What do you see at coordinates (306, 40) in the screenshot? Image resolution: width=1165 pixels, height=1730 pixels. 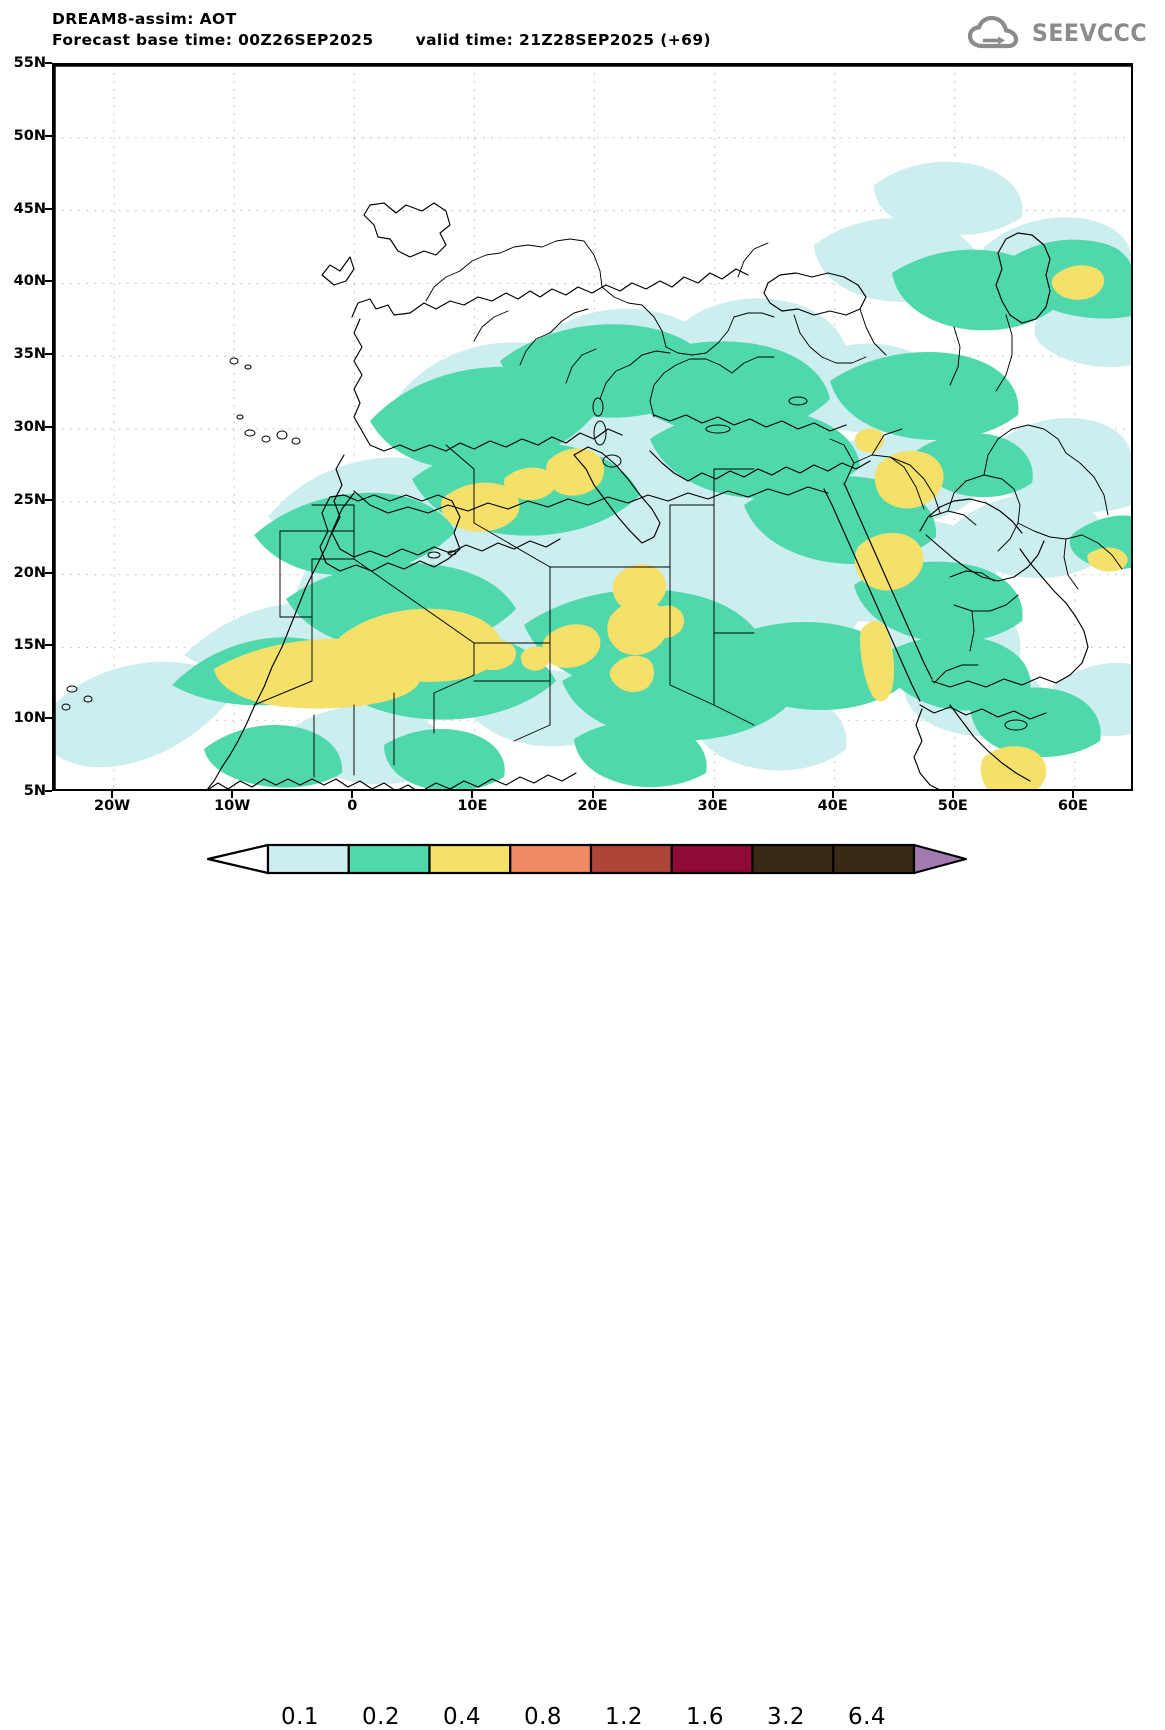 I see `base-time-value: 00Z26SEP2025` at bounding box center [306, 40].